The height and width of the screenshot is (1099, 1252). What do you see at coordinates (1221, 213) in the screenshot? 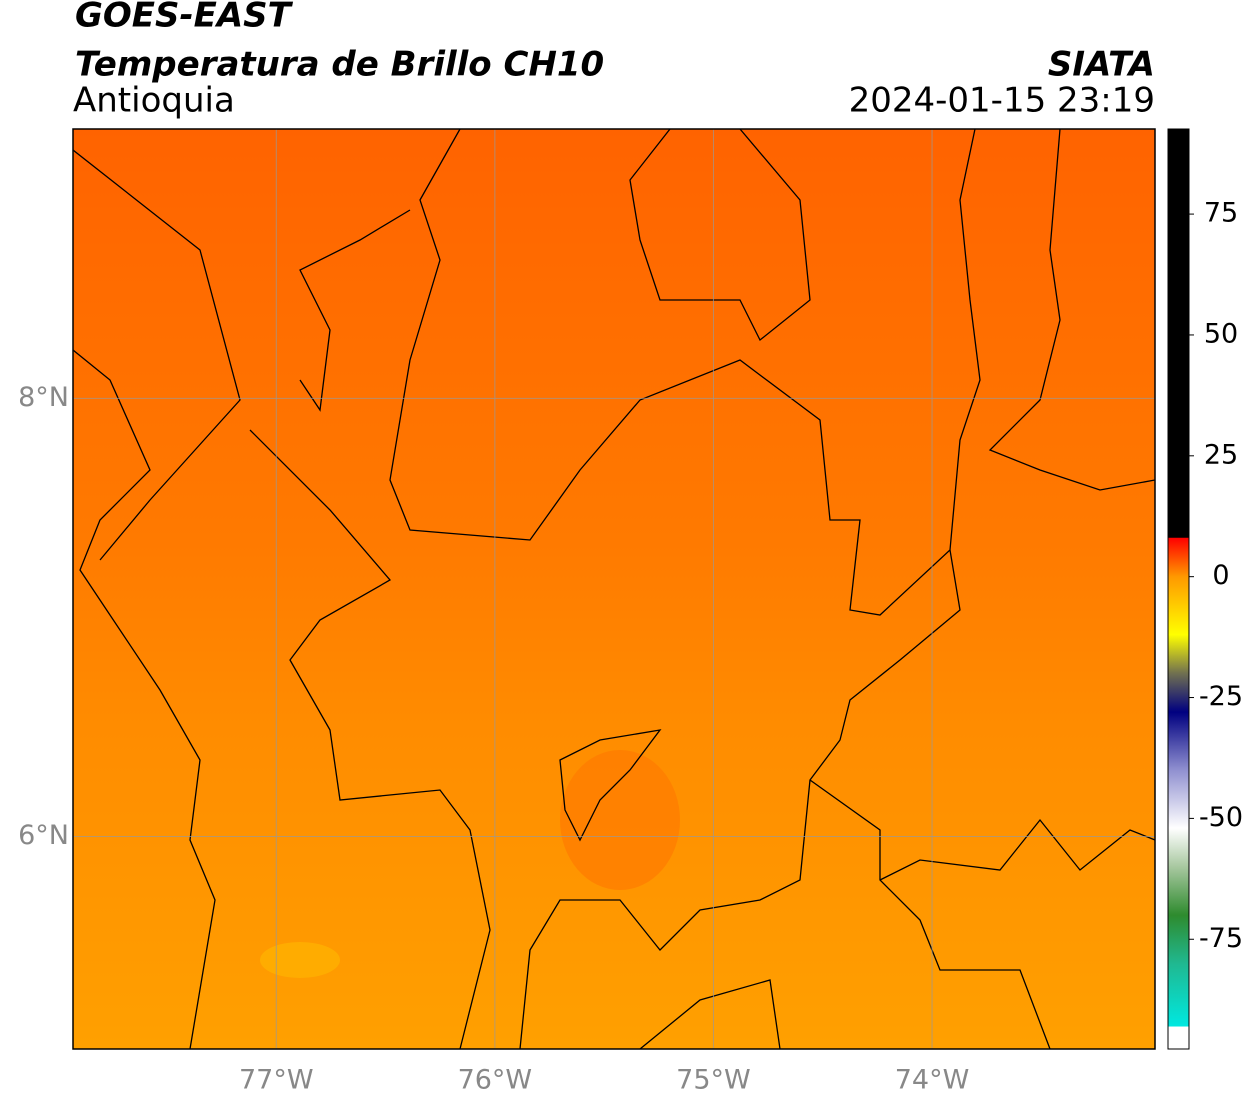
I see `colorbar-tick-label: 75` at bounding box center [1221, 213].